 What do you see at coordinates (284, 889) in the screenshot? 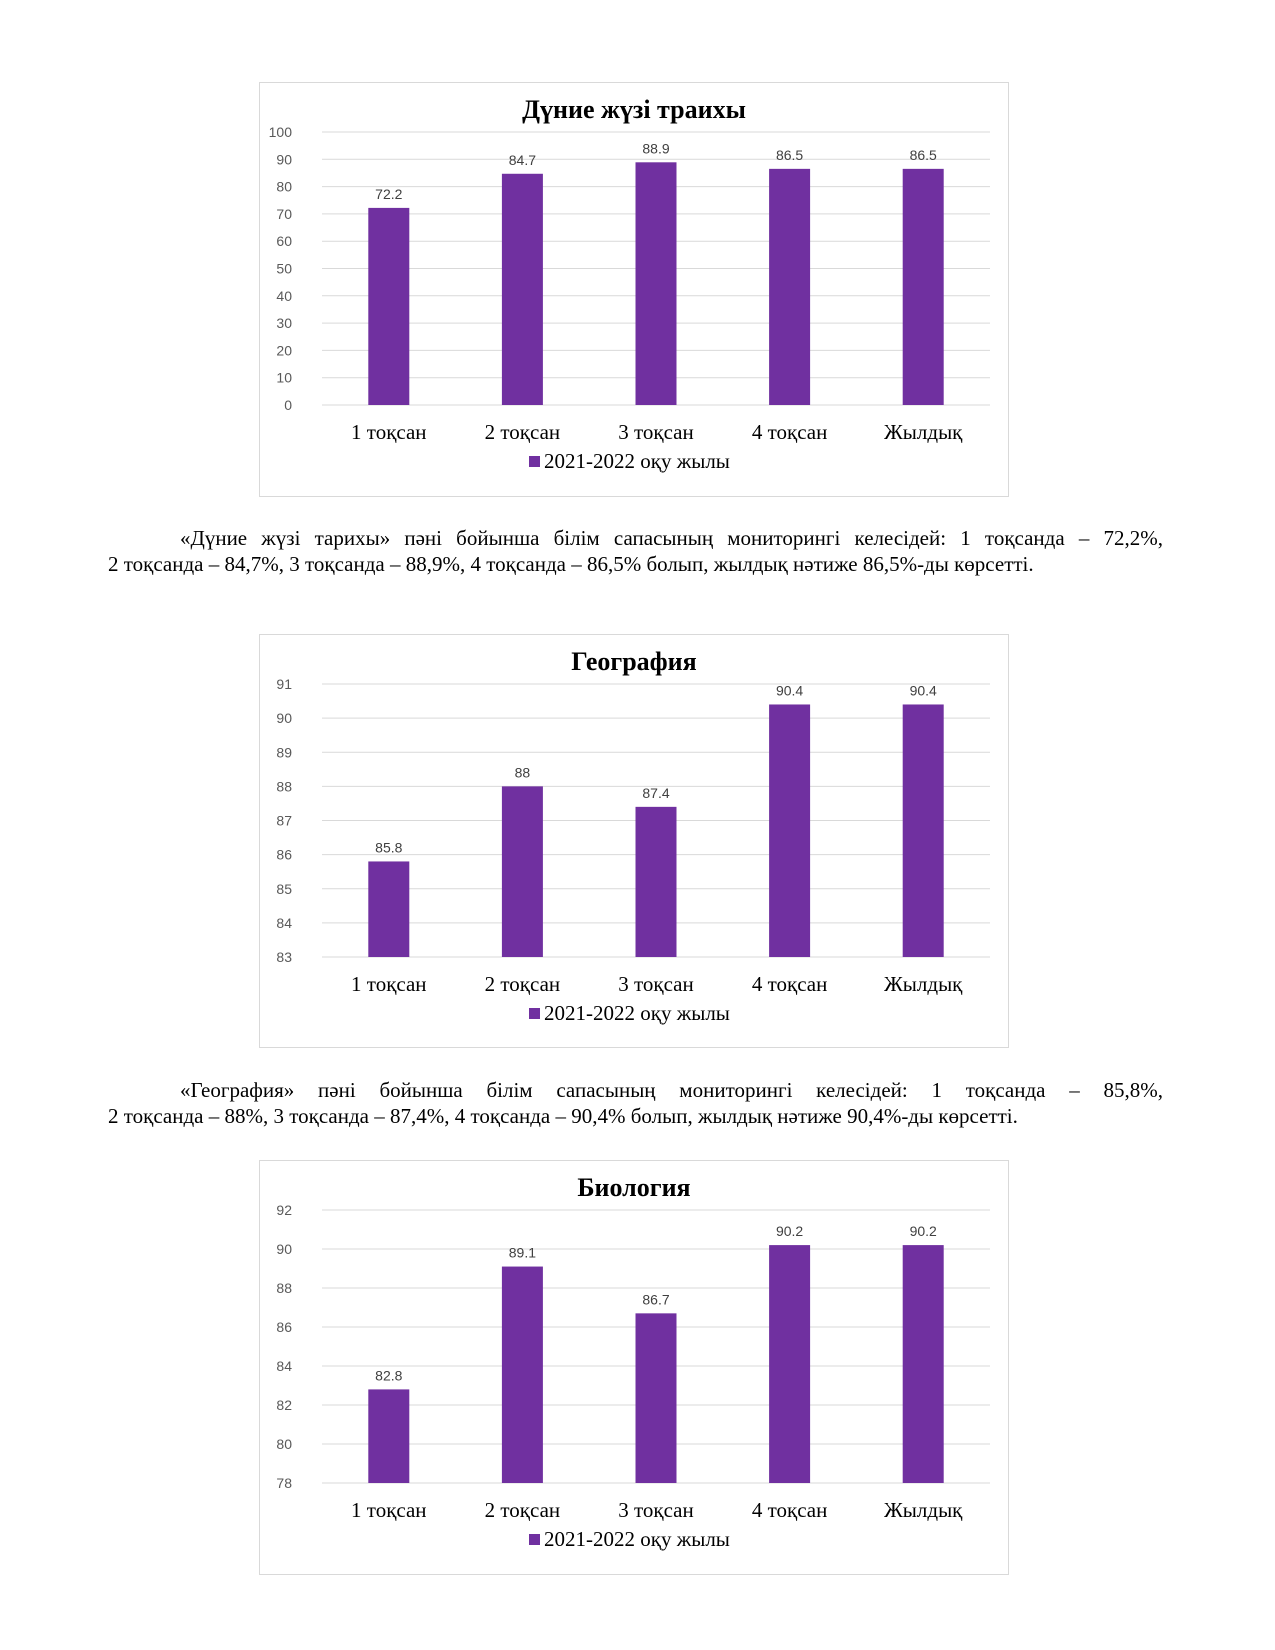
I see `y-tick-label: 85` at bounding box center [284, 889].